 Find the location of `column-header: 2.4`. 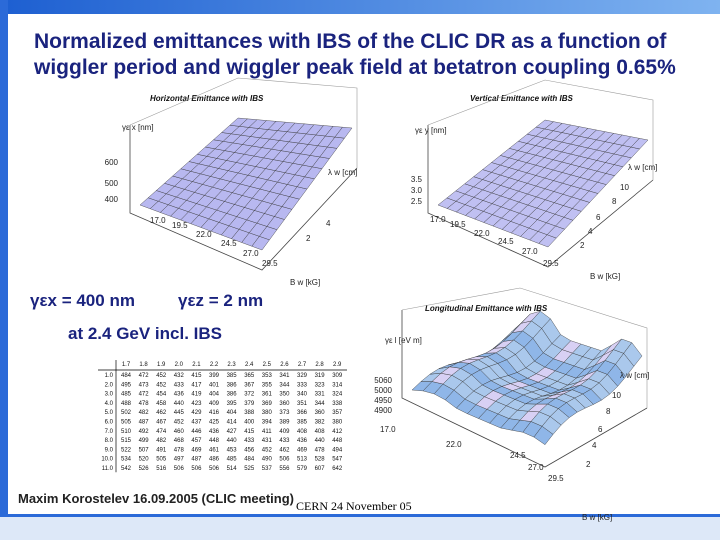

column-header: 2.4 is located at coordinates (249, 365).